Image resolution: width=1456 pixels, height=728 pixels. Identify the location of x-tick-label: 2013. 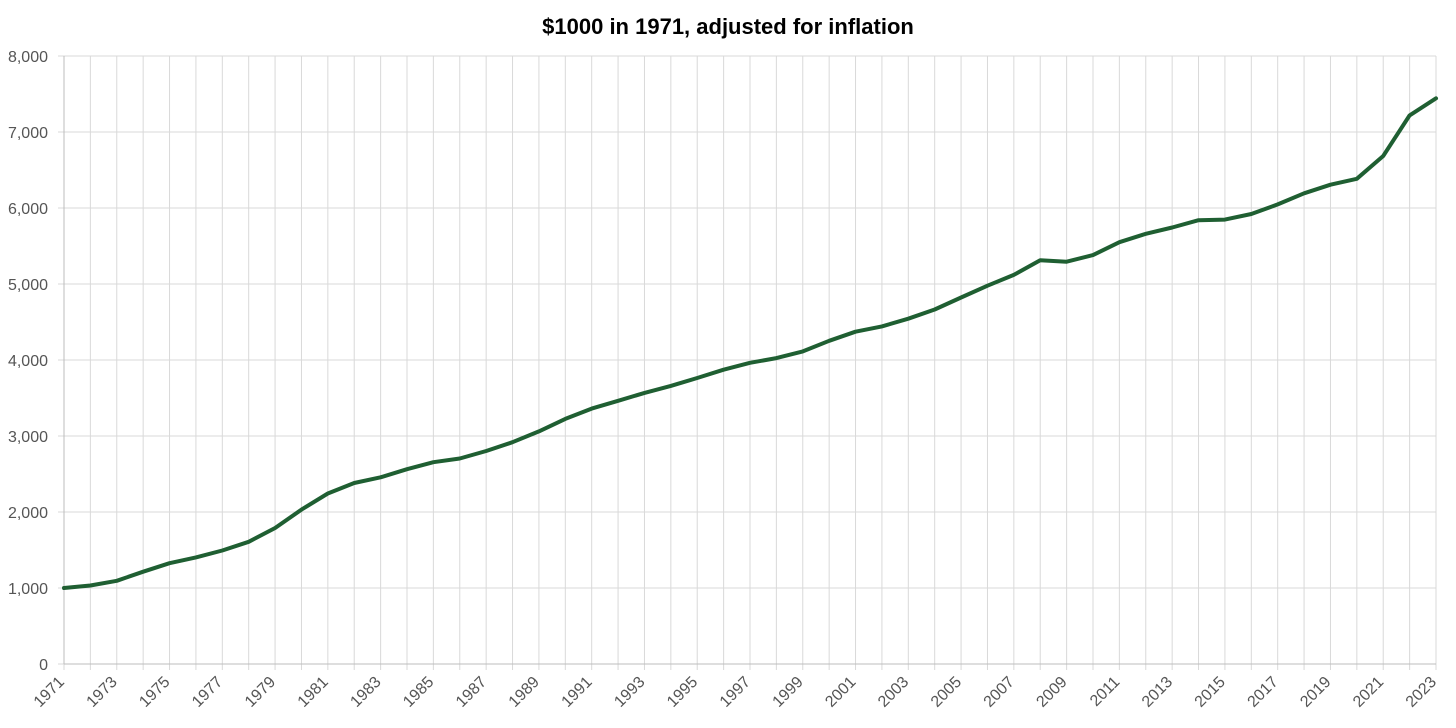
(1157, 692).